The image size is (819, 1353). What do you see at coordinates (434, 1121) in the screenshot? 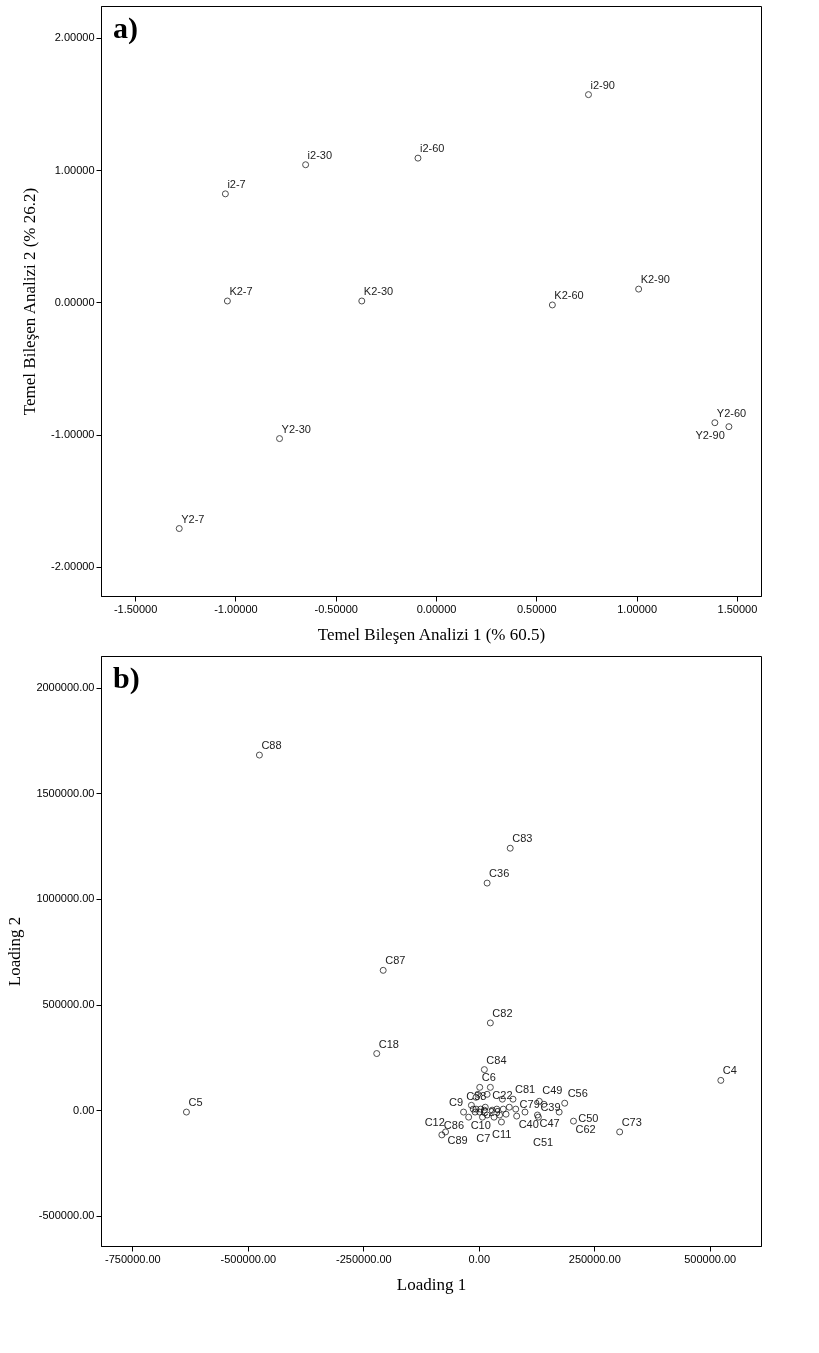
I see `annotation: C12` at bounding box center [434, 1121].